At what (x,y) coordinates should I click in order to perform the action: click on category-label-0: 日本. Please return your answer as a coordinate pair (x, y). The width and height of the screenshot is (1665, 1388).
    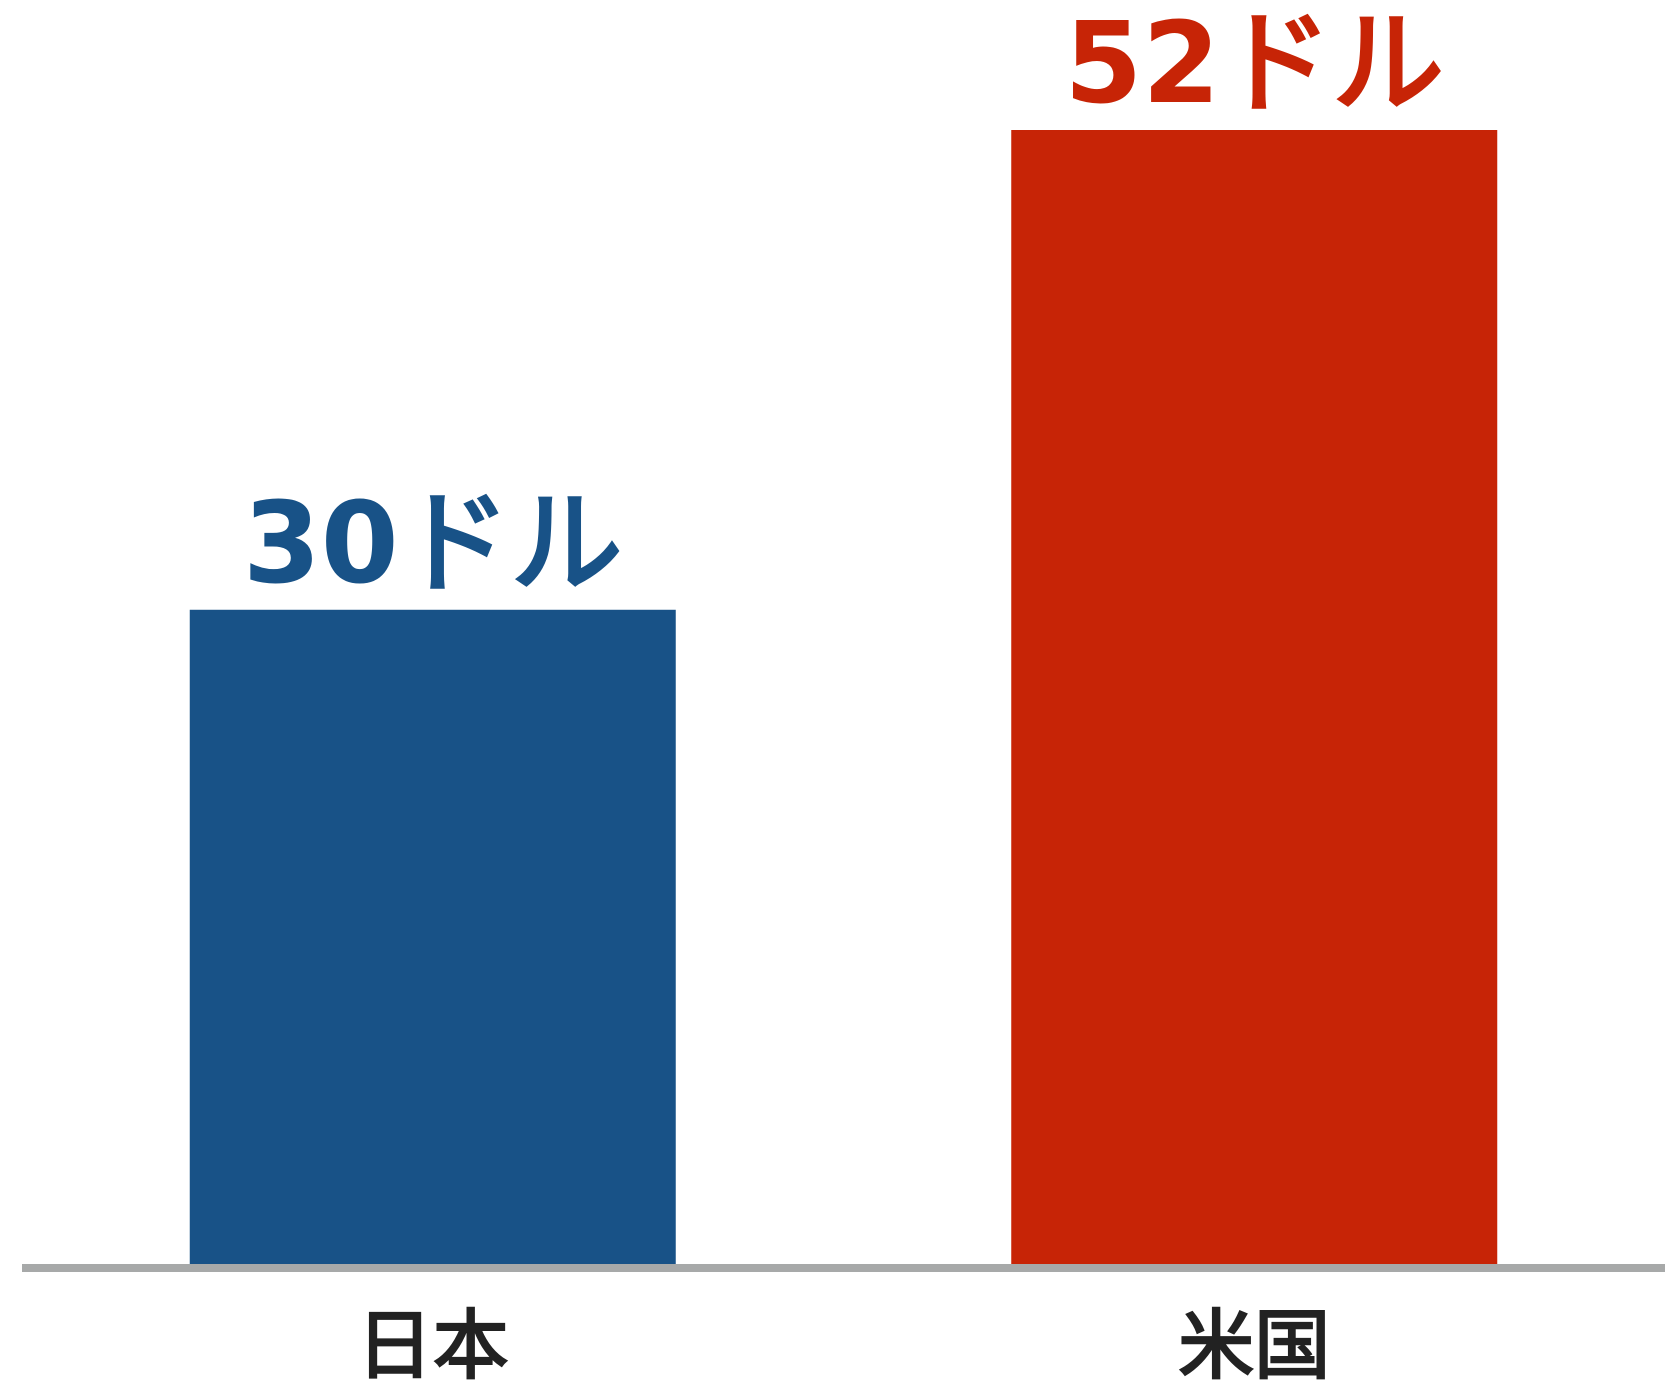
    Looking at the image, I should click on (433, 1344).